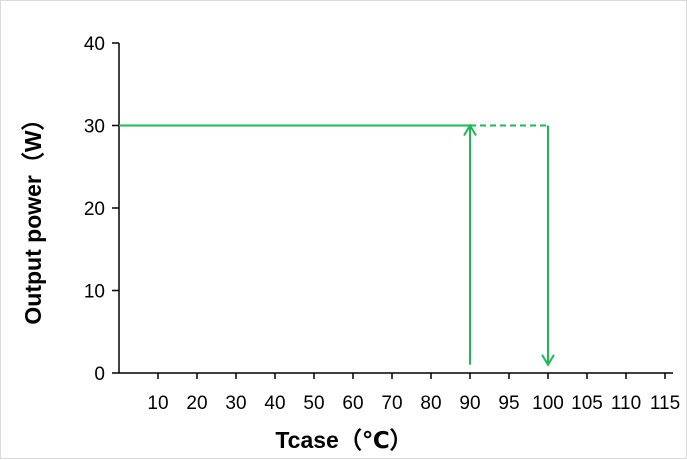 The image size is (687, 460). I want to click on x-tick-label: 105, so click(587, 403).